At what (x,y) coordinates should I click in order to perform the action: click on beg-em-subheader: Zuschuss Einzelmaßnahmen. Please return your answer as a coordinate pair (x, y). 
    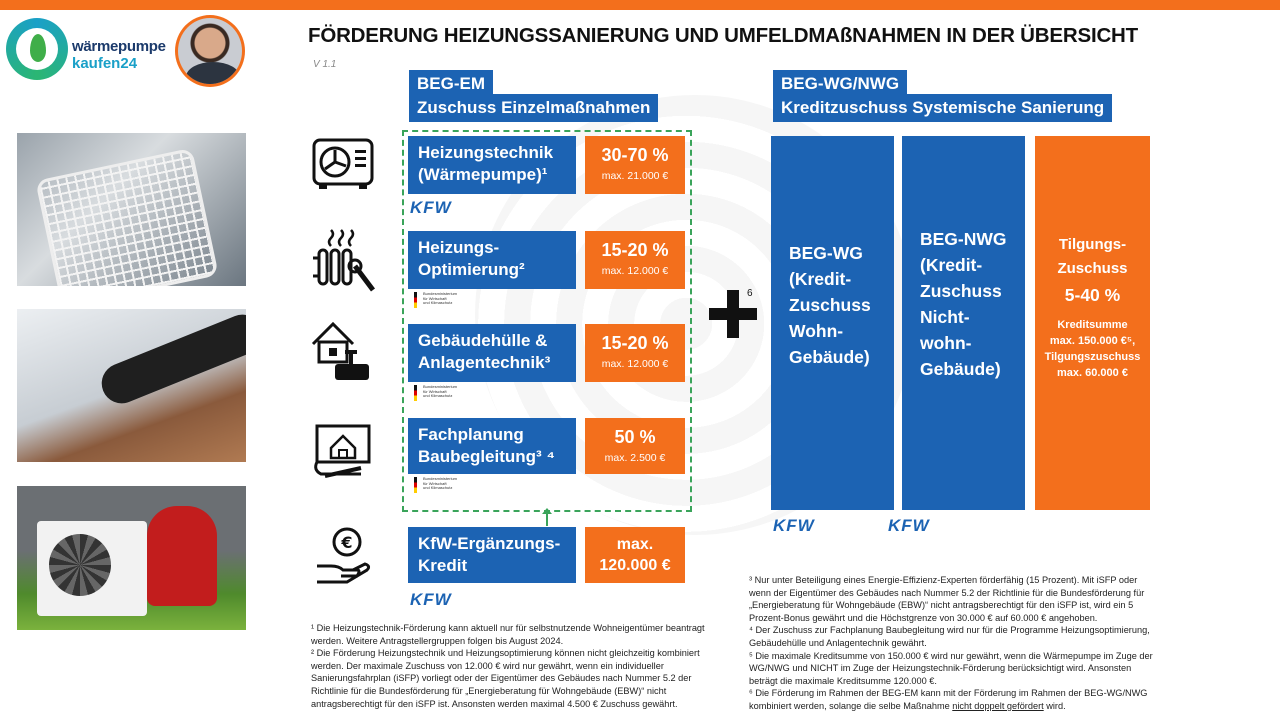
    Looking at the image, I should click on (534, 108).